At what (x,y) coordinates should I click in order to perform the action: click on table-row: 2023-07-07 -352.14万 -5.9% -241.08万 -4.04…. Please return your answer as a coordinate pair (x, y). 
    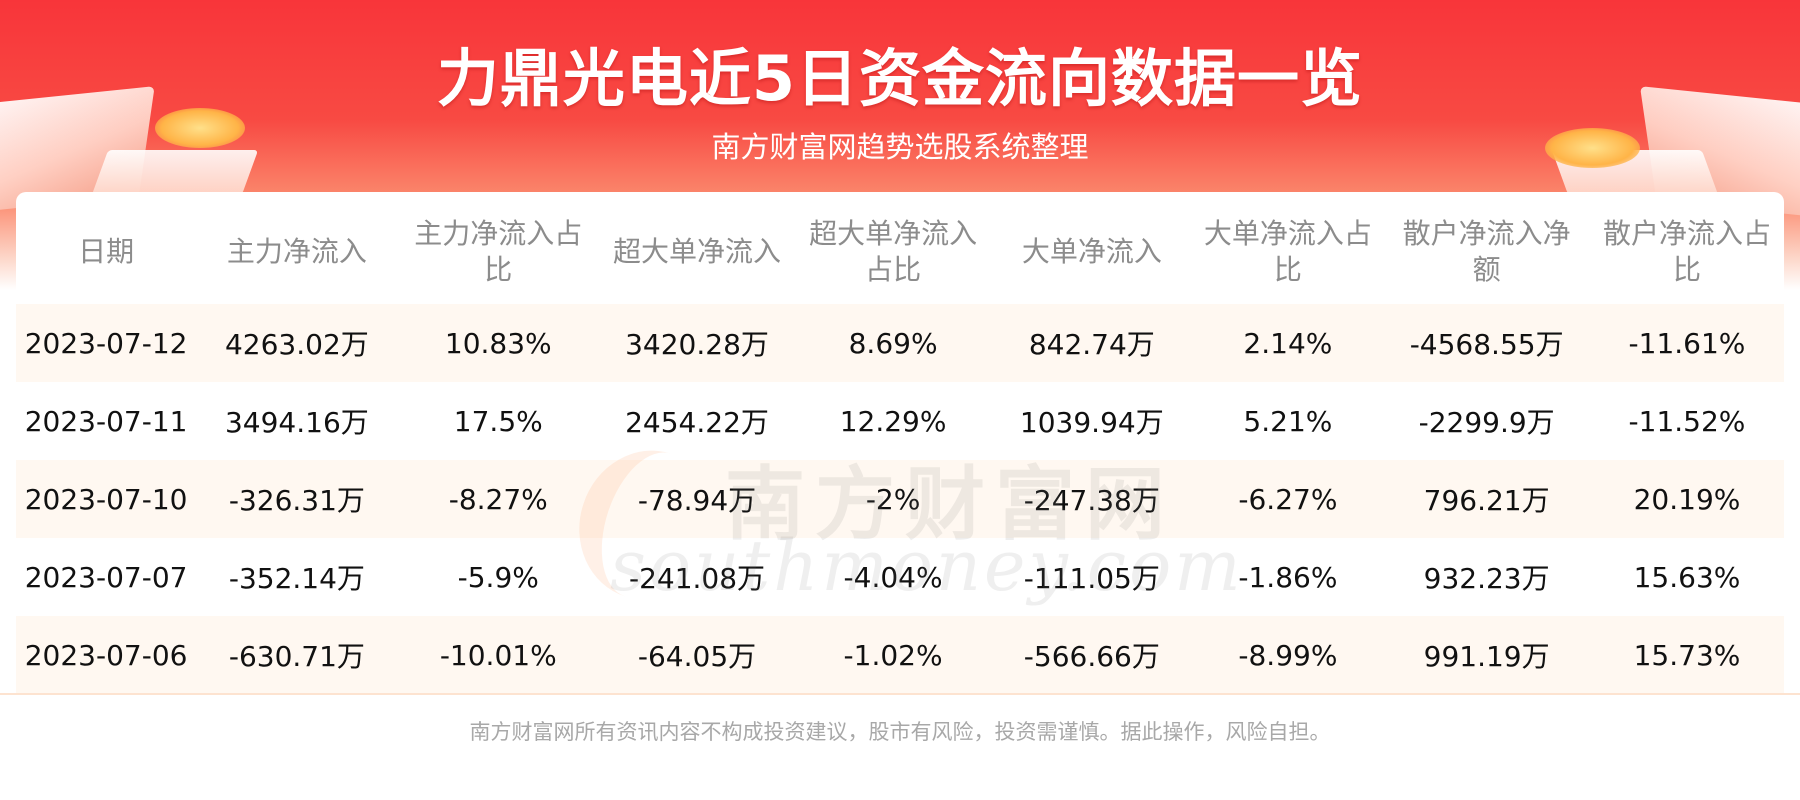
    Looking at the image, I should click on (900, 577).